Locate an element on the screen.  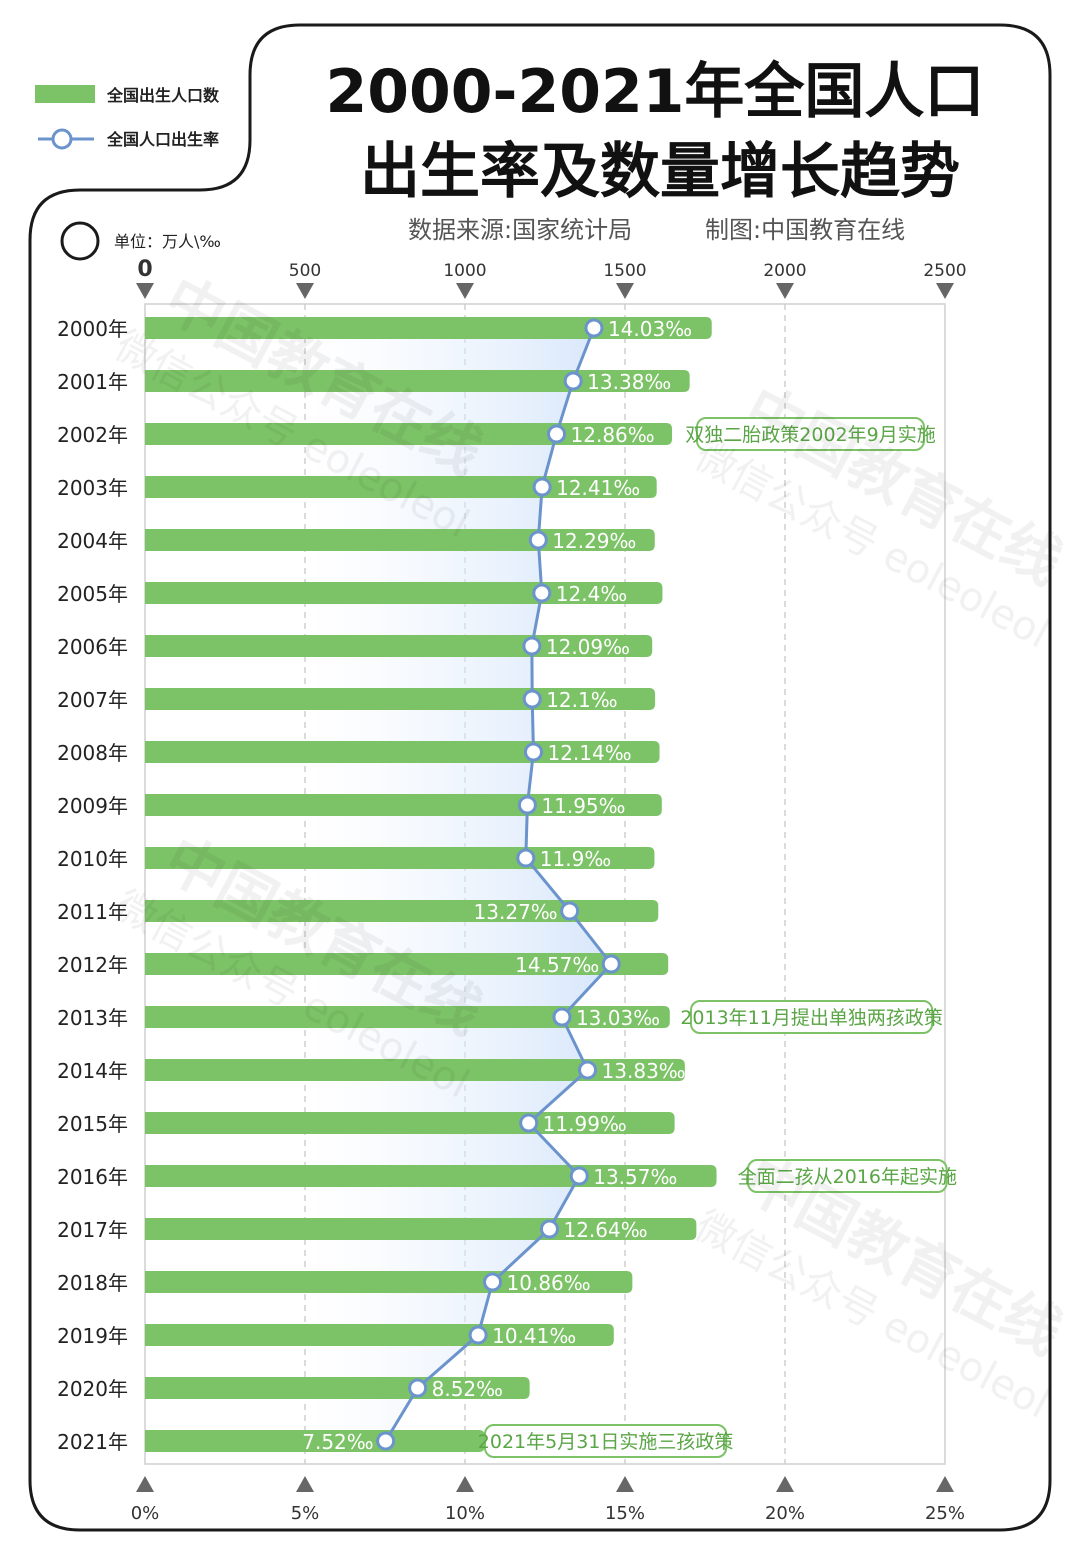
year-label: 2012年 is located at coordinates (92, 965).